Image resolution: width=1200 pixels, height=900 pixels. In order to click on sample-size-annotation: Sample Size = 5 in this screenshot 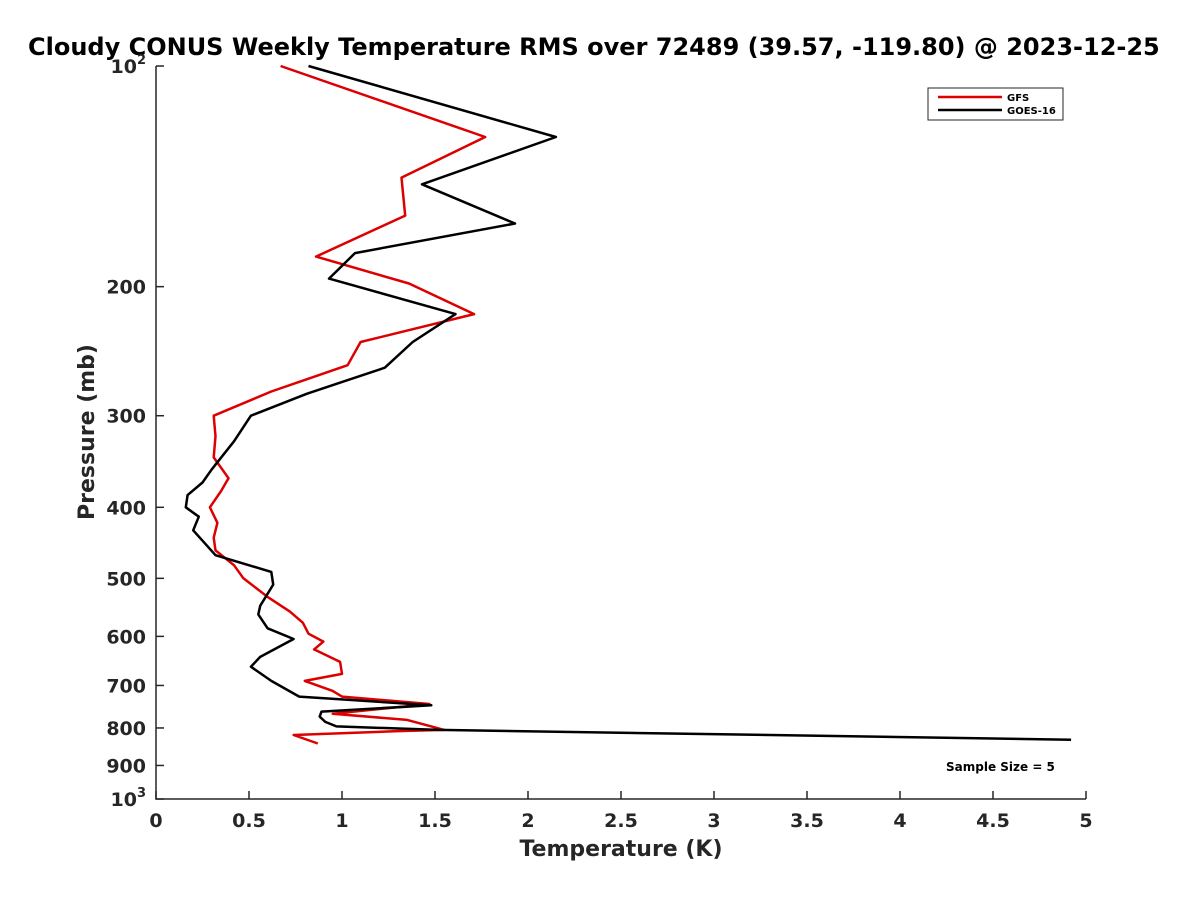, I will do `click(1000, 767)`.